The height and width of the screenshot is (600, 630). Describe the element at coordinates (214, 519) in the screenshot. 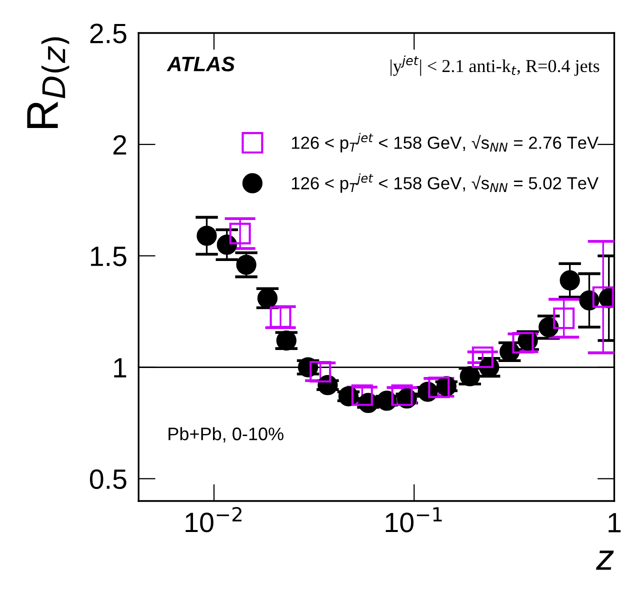

I see `x-tick-label: 10$^{−2}$` at that location.